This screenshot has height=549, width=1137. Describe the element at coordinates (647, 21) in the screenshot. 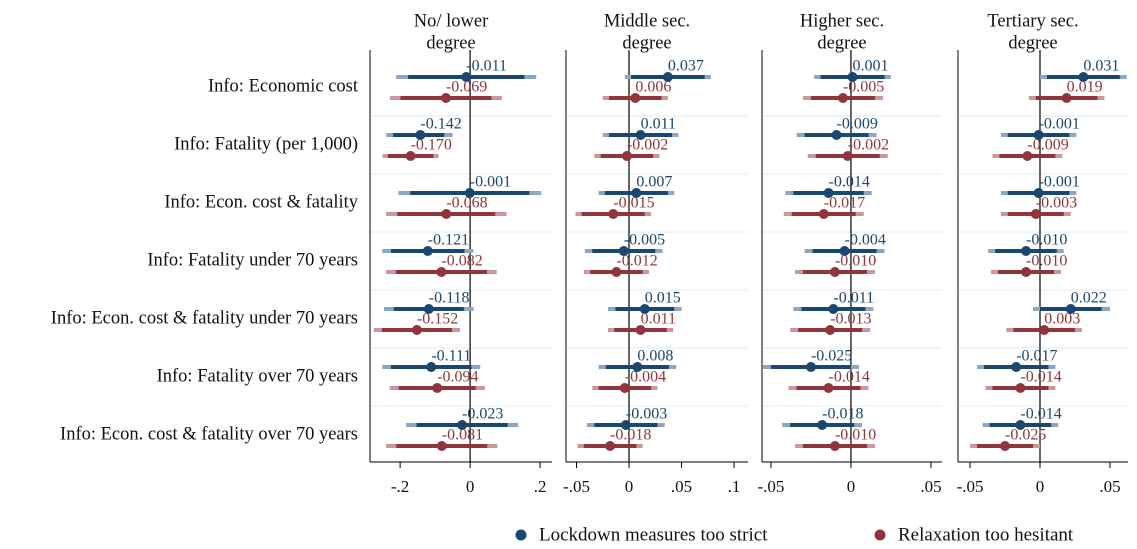

I see `panel-title: Middle sec.` at that location.